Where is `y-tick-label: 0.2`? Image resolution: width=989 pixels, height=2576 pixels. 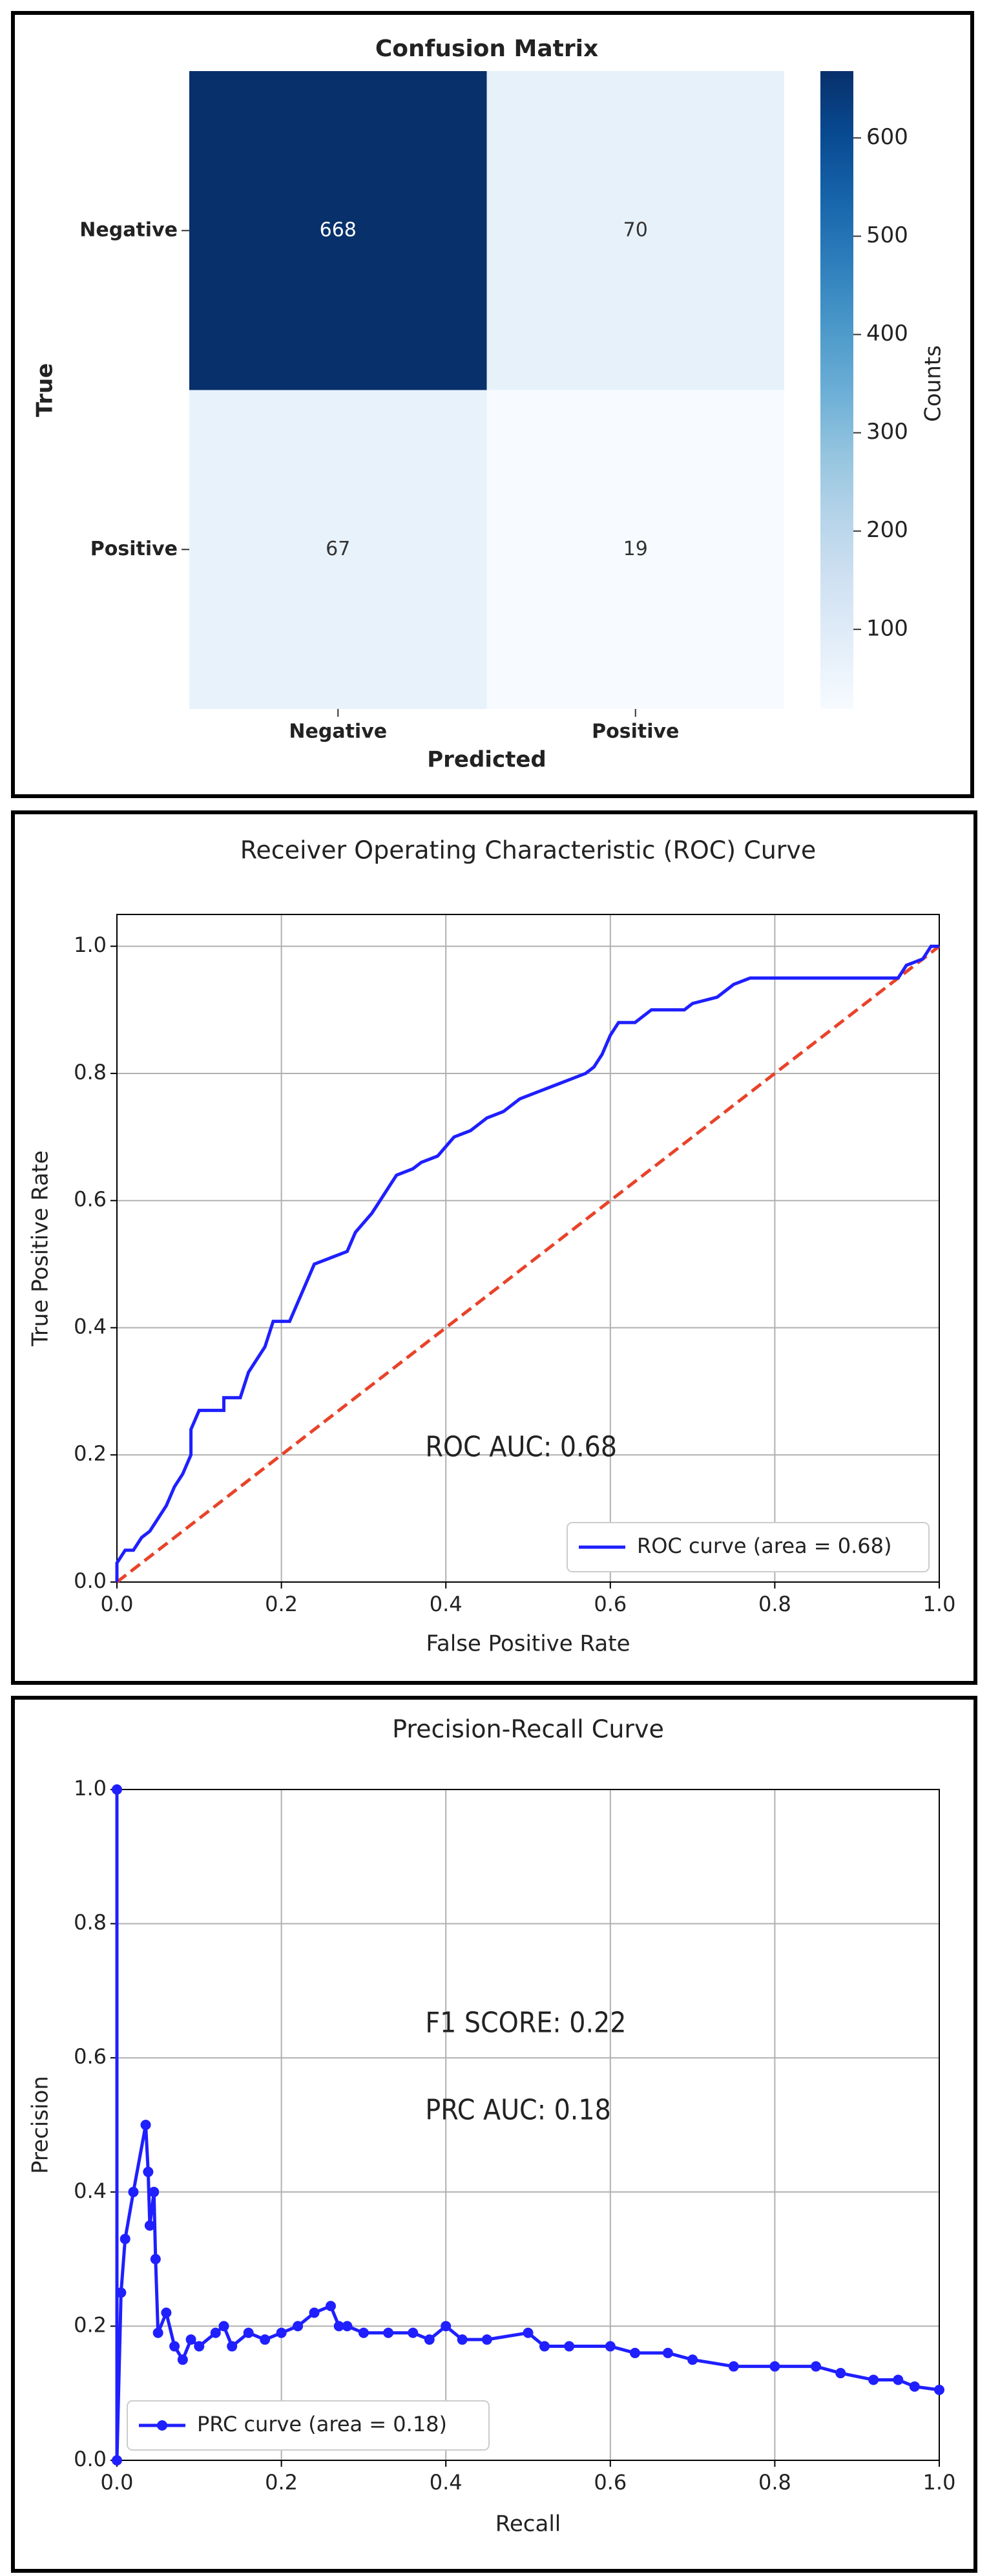 y-tick-label: 0.2 is located at coordinates (90, 2324).